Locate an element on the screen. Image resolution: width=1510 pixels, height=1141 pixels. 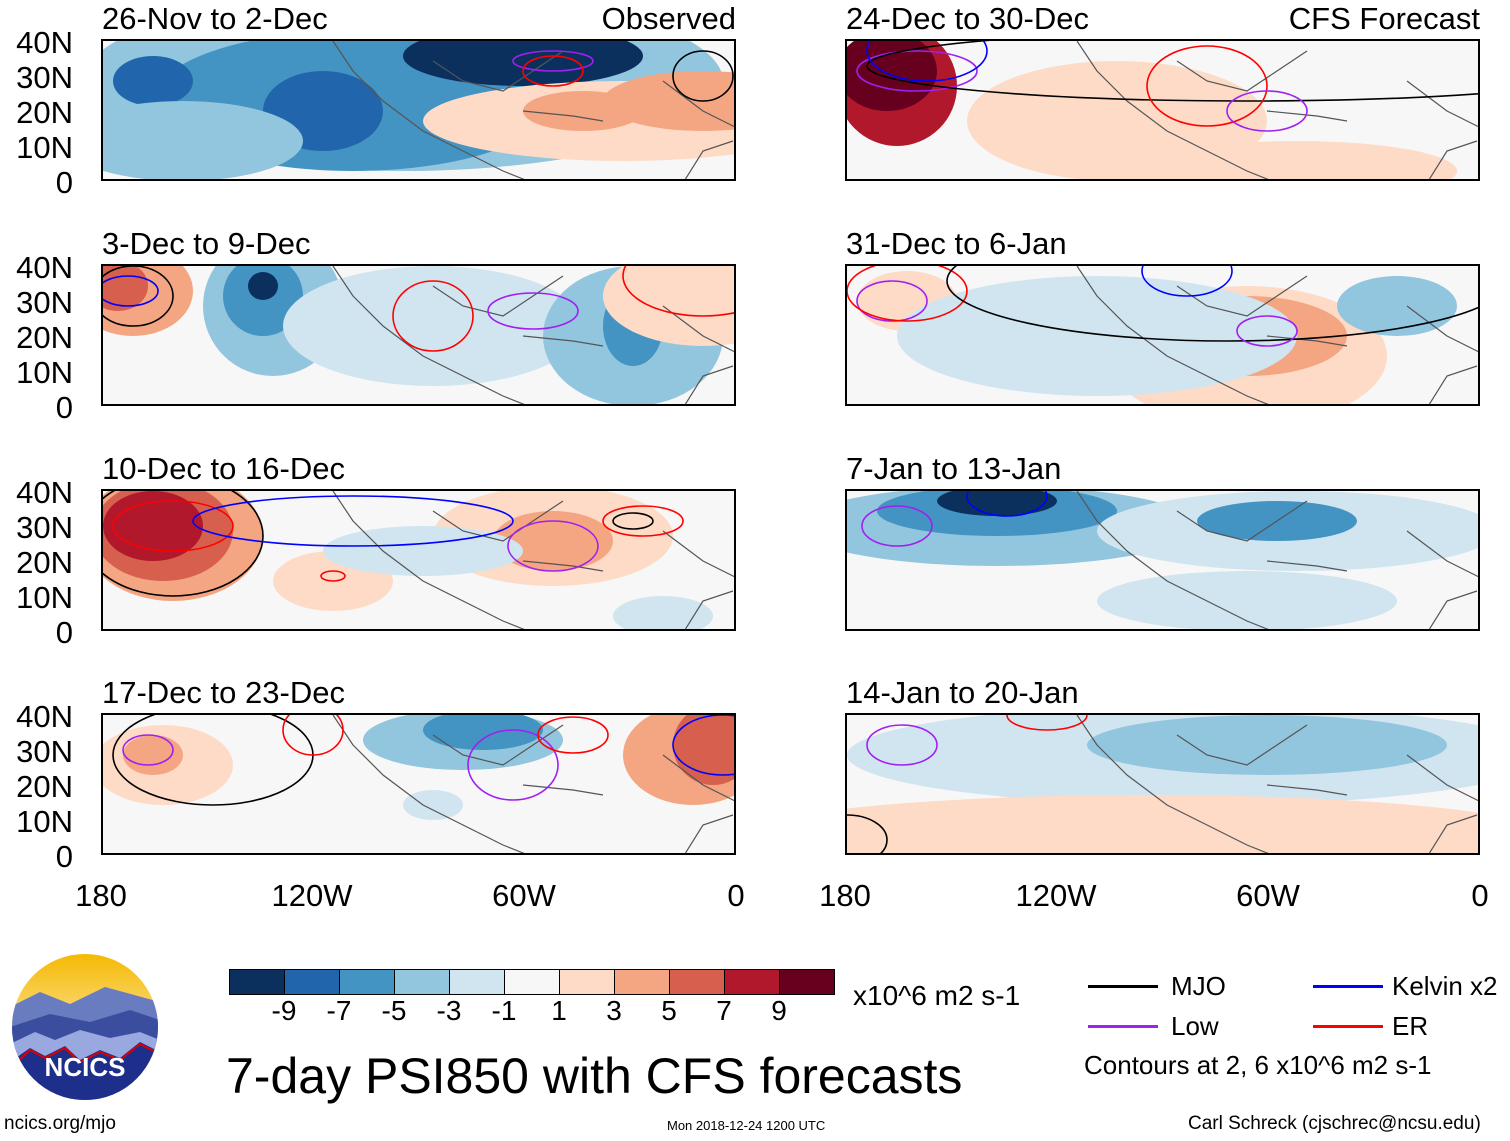
colorbar-units: x10^6 m2 s-1 is located at coordinates (937, 995).